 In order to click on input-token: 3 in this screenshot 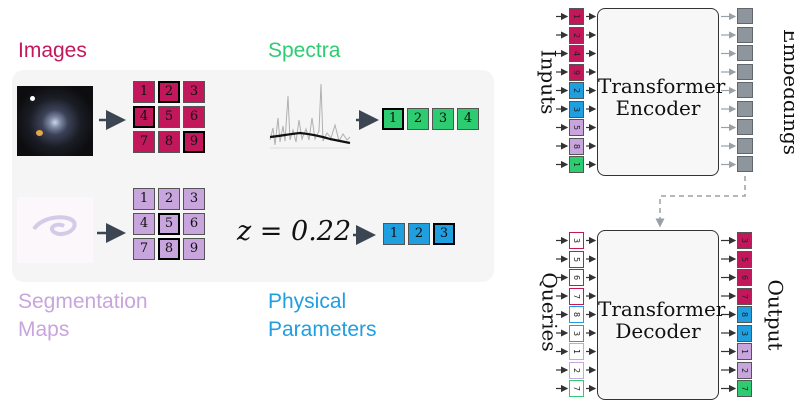, I will do `click(576, 109)`.